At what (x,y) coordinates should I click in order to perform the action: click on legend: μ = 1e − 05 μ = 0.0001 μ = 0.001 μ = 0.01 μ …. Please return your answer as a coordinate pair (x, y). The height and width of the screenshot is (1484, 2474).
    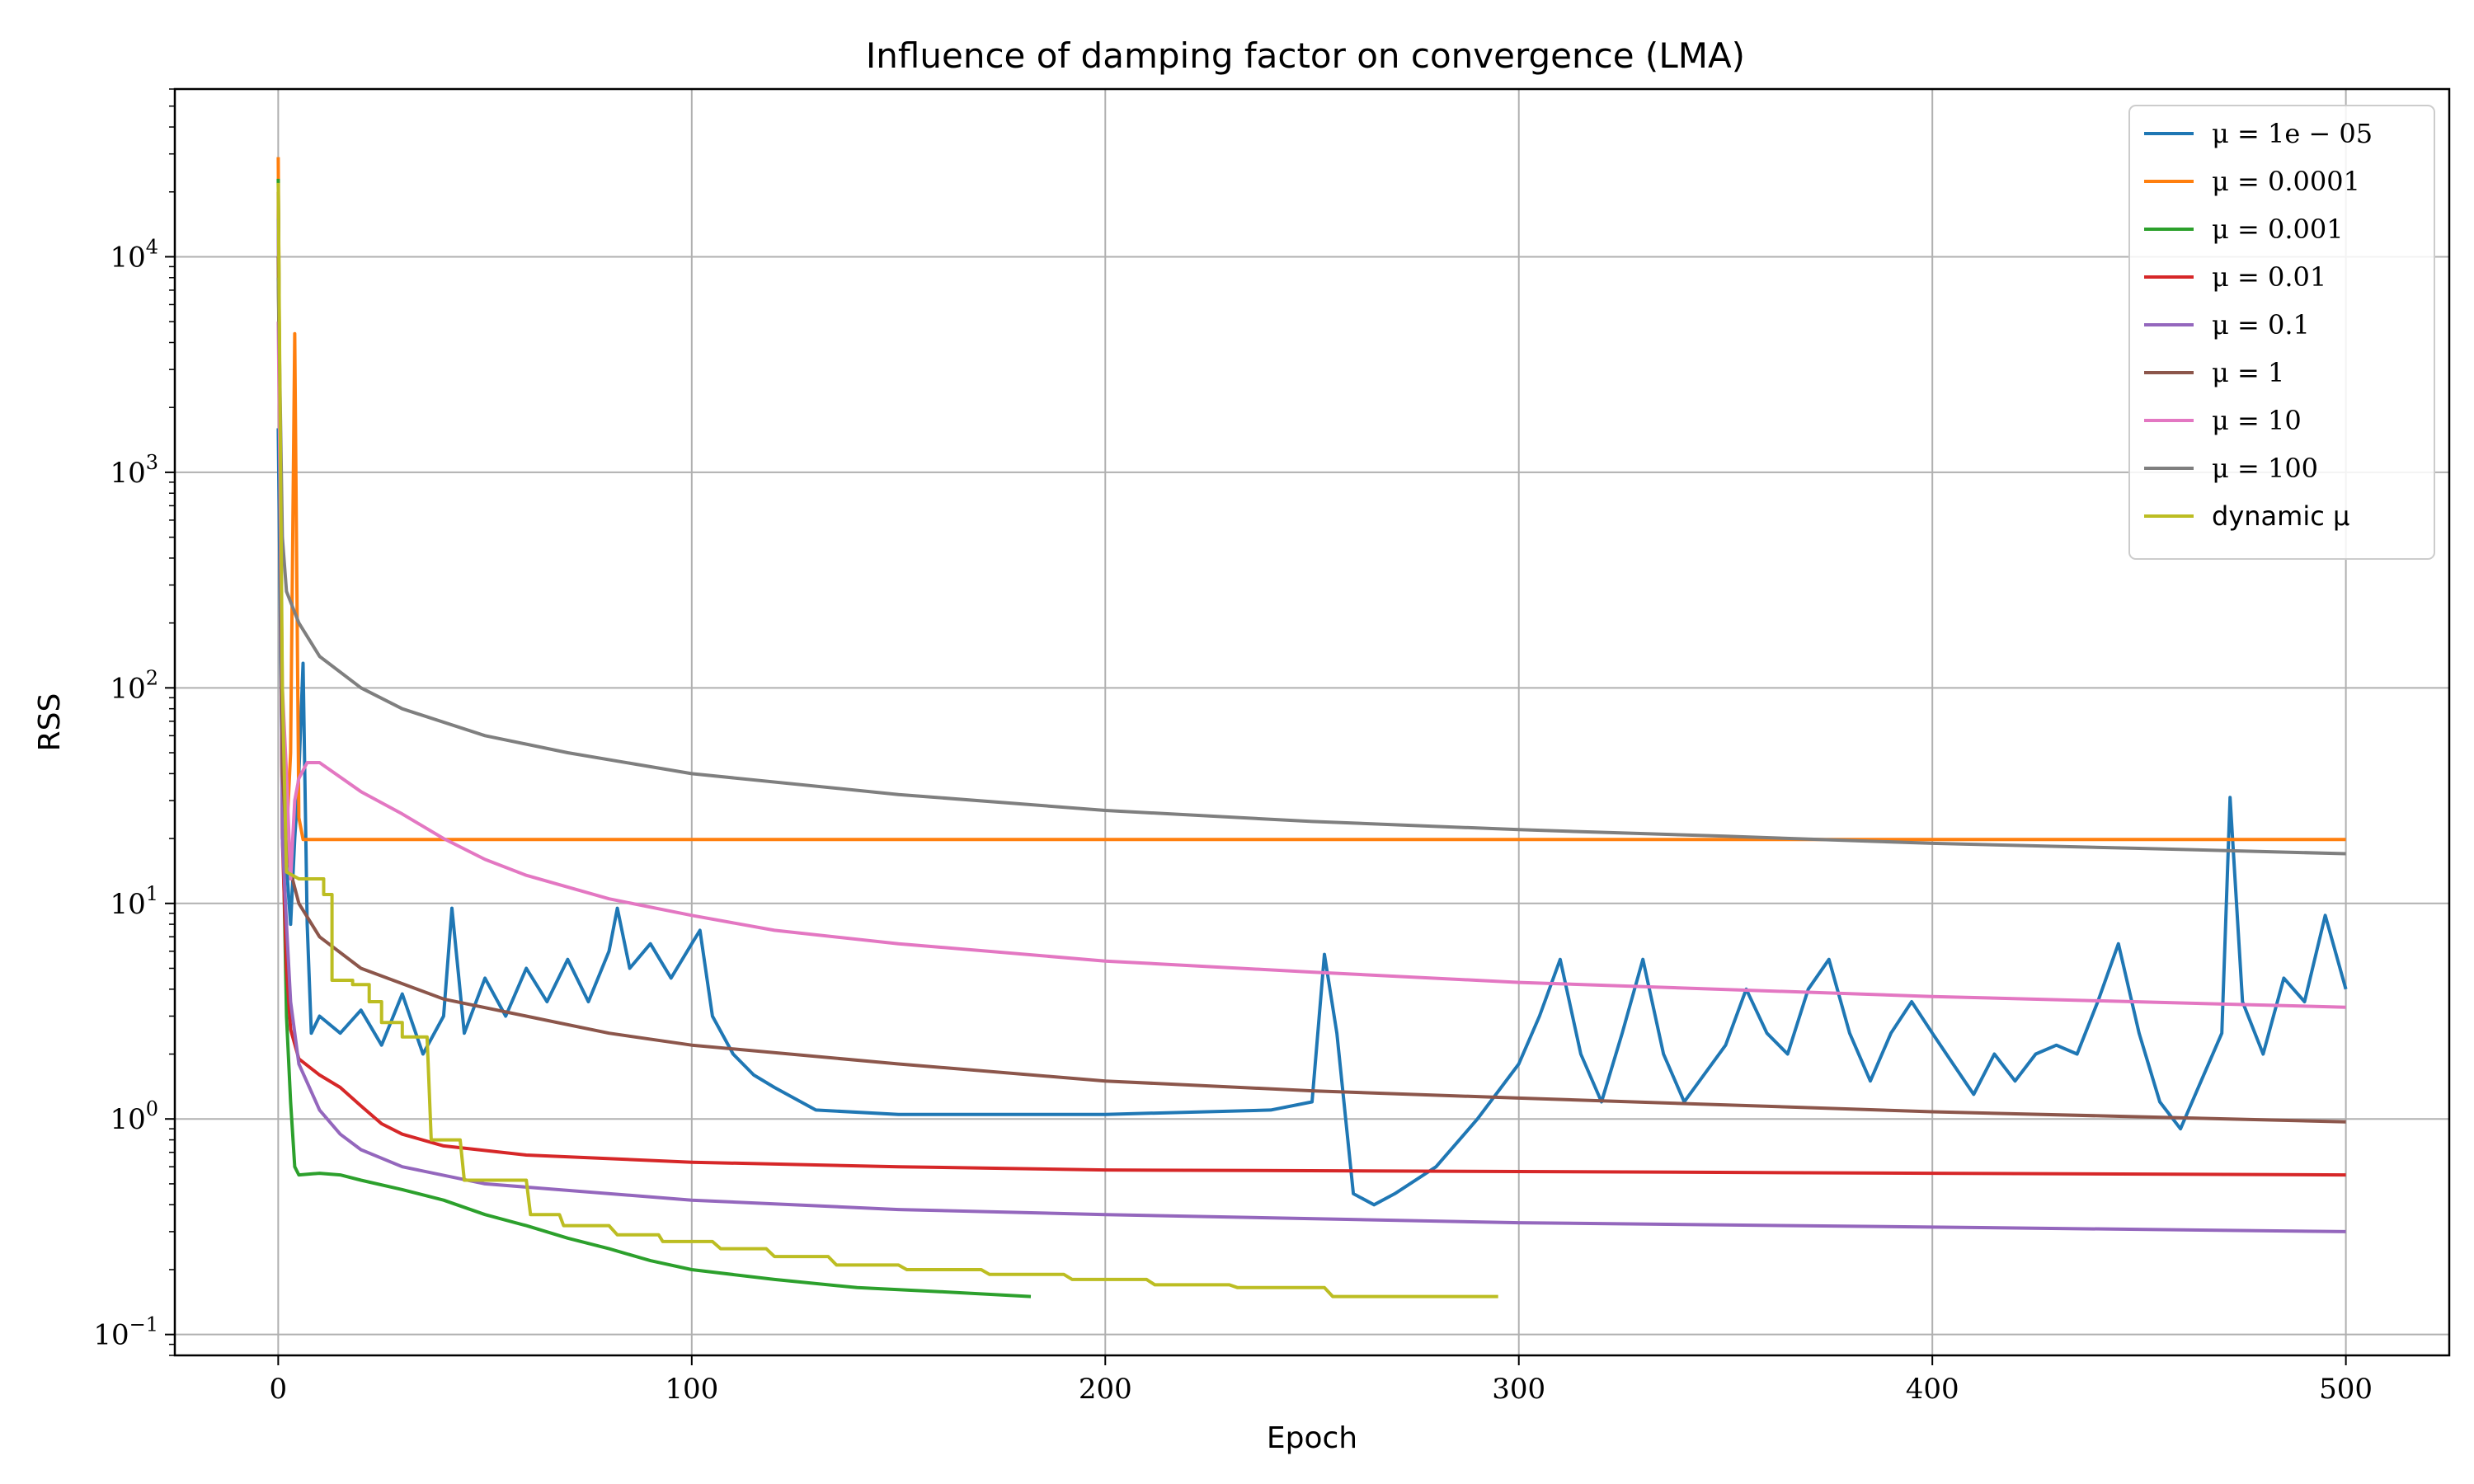
    Looking at the image, I should click on (2281, 332).